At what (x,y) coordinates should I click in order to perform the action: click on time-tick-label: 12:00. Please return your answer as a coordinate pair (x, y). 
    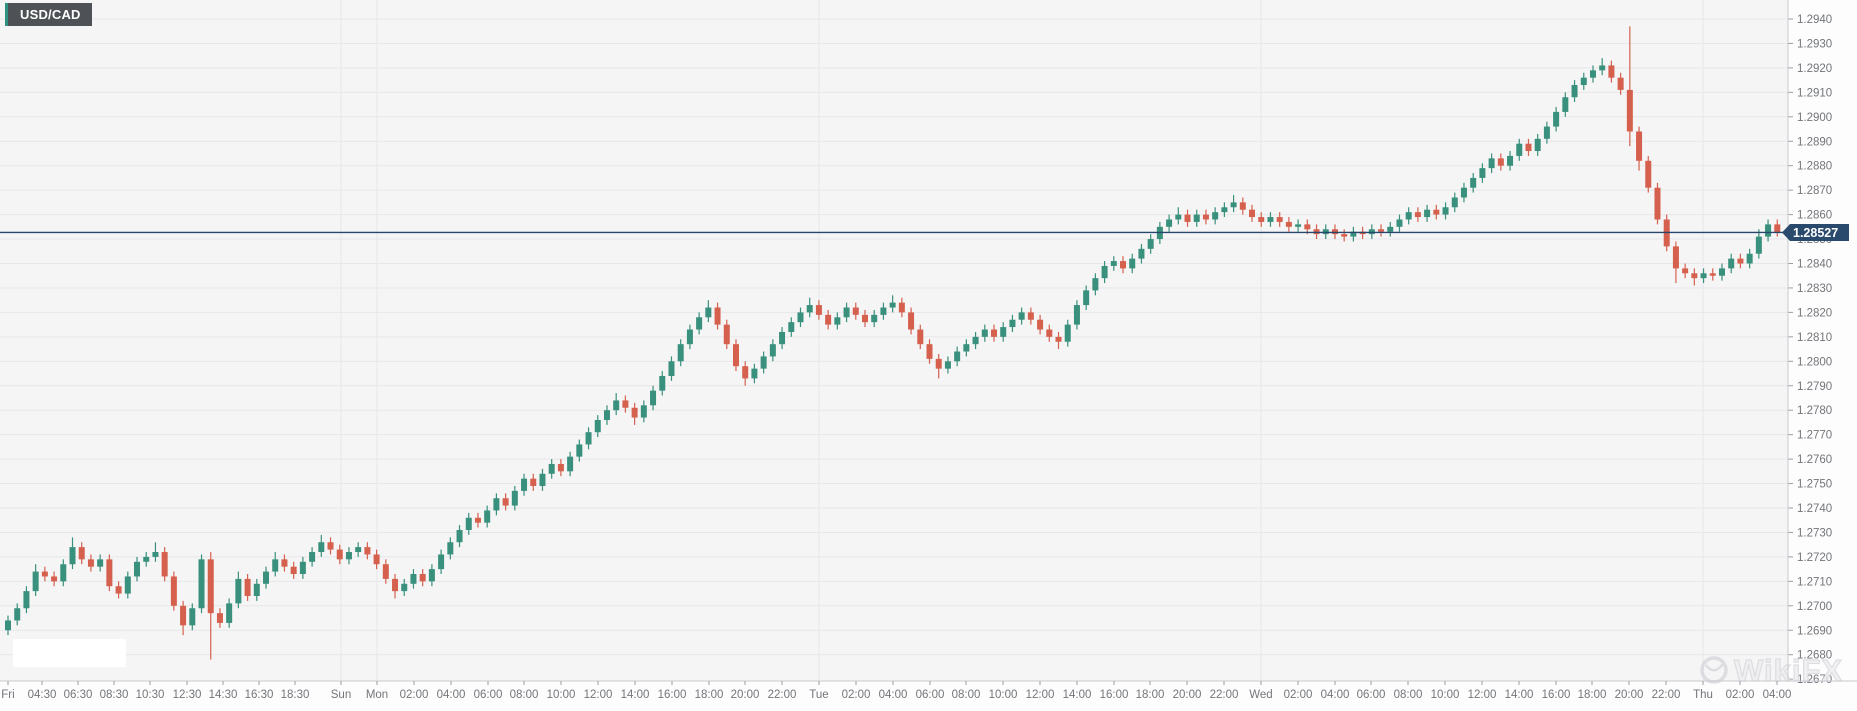
    Looking at the image, I should click on (1482, 695).